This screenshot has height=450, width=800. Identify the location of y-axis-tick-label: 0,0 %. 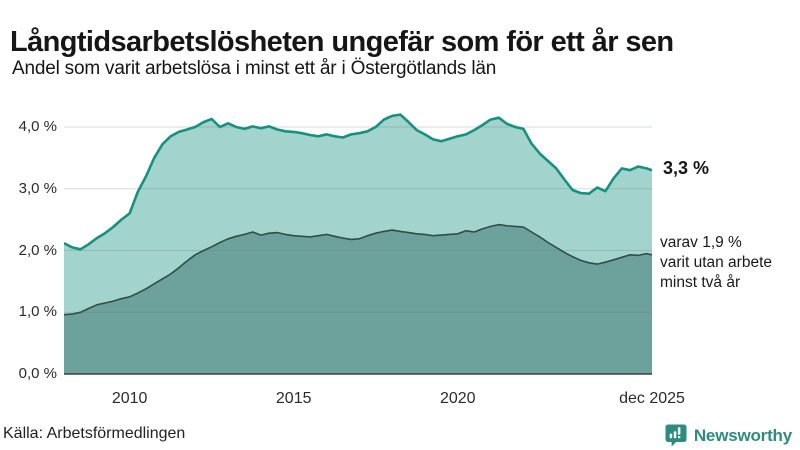
(37, 373).